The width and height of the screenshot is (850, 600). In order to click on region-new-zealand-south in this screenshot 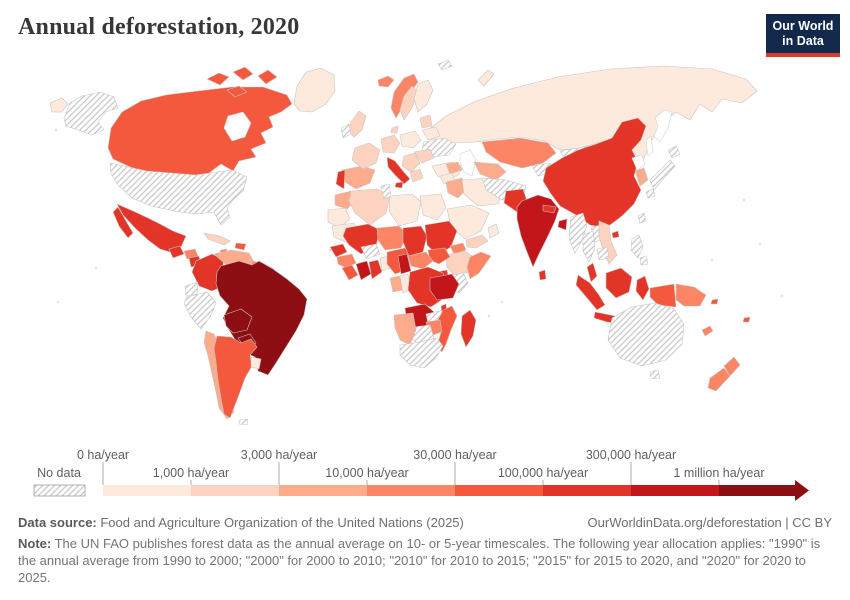, I will do `click(719, 379)`.